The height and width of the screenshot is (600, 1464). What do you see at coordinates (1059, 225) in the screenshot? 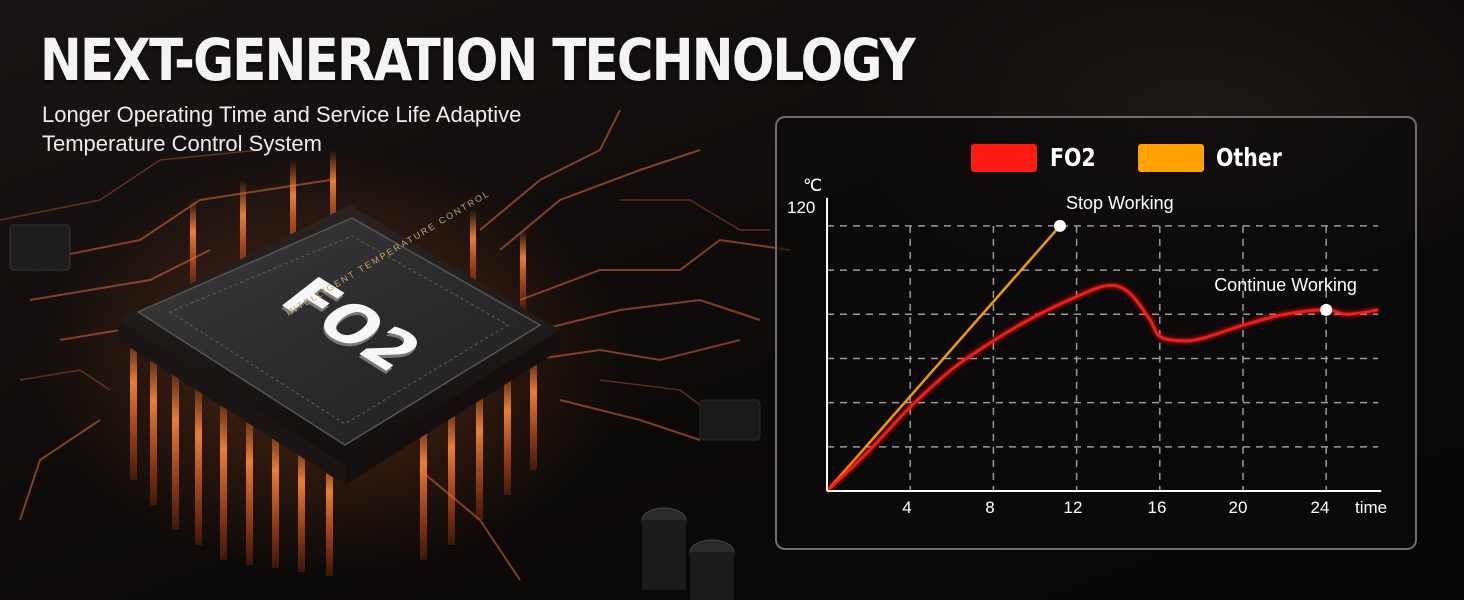
I see `marker-stop-working` at bounding box center [1059, 225].